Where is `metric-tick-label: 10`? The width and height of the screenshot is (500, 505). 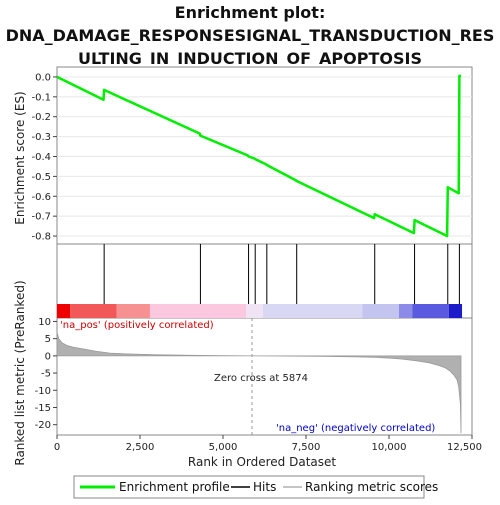 metric-tick-label: 10 is located at coordinates (44, 322).